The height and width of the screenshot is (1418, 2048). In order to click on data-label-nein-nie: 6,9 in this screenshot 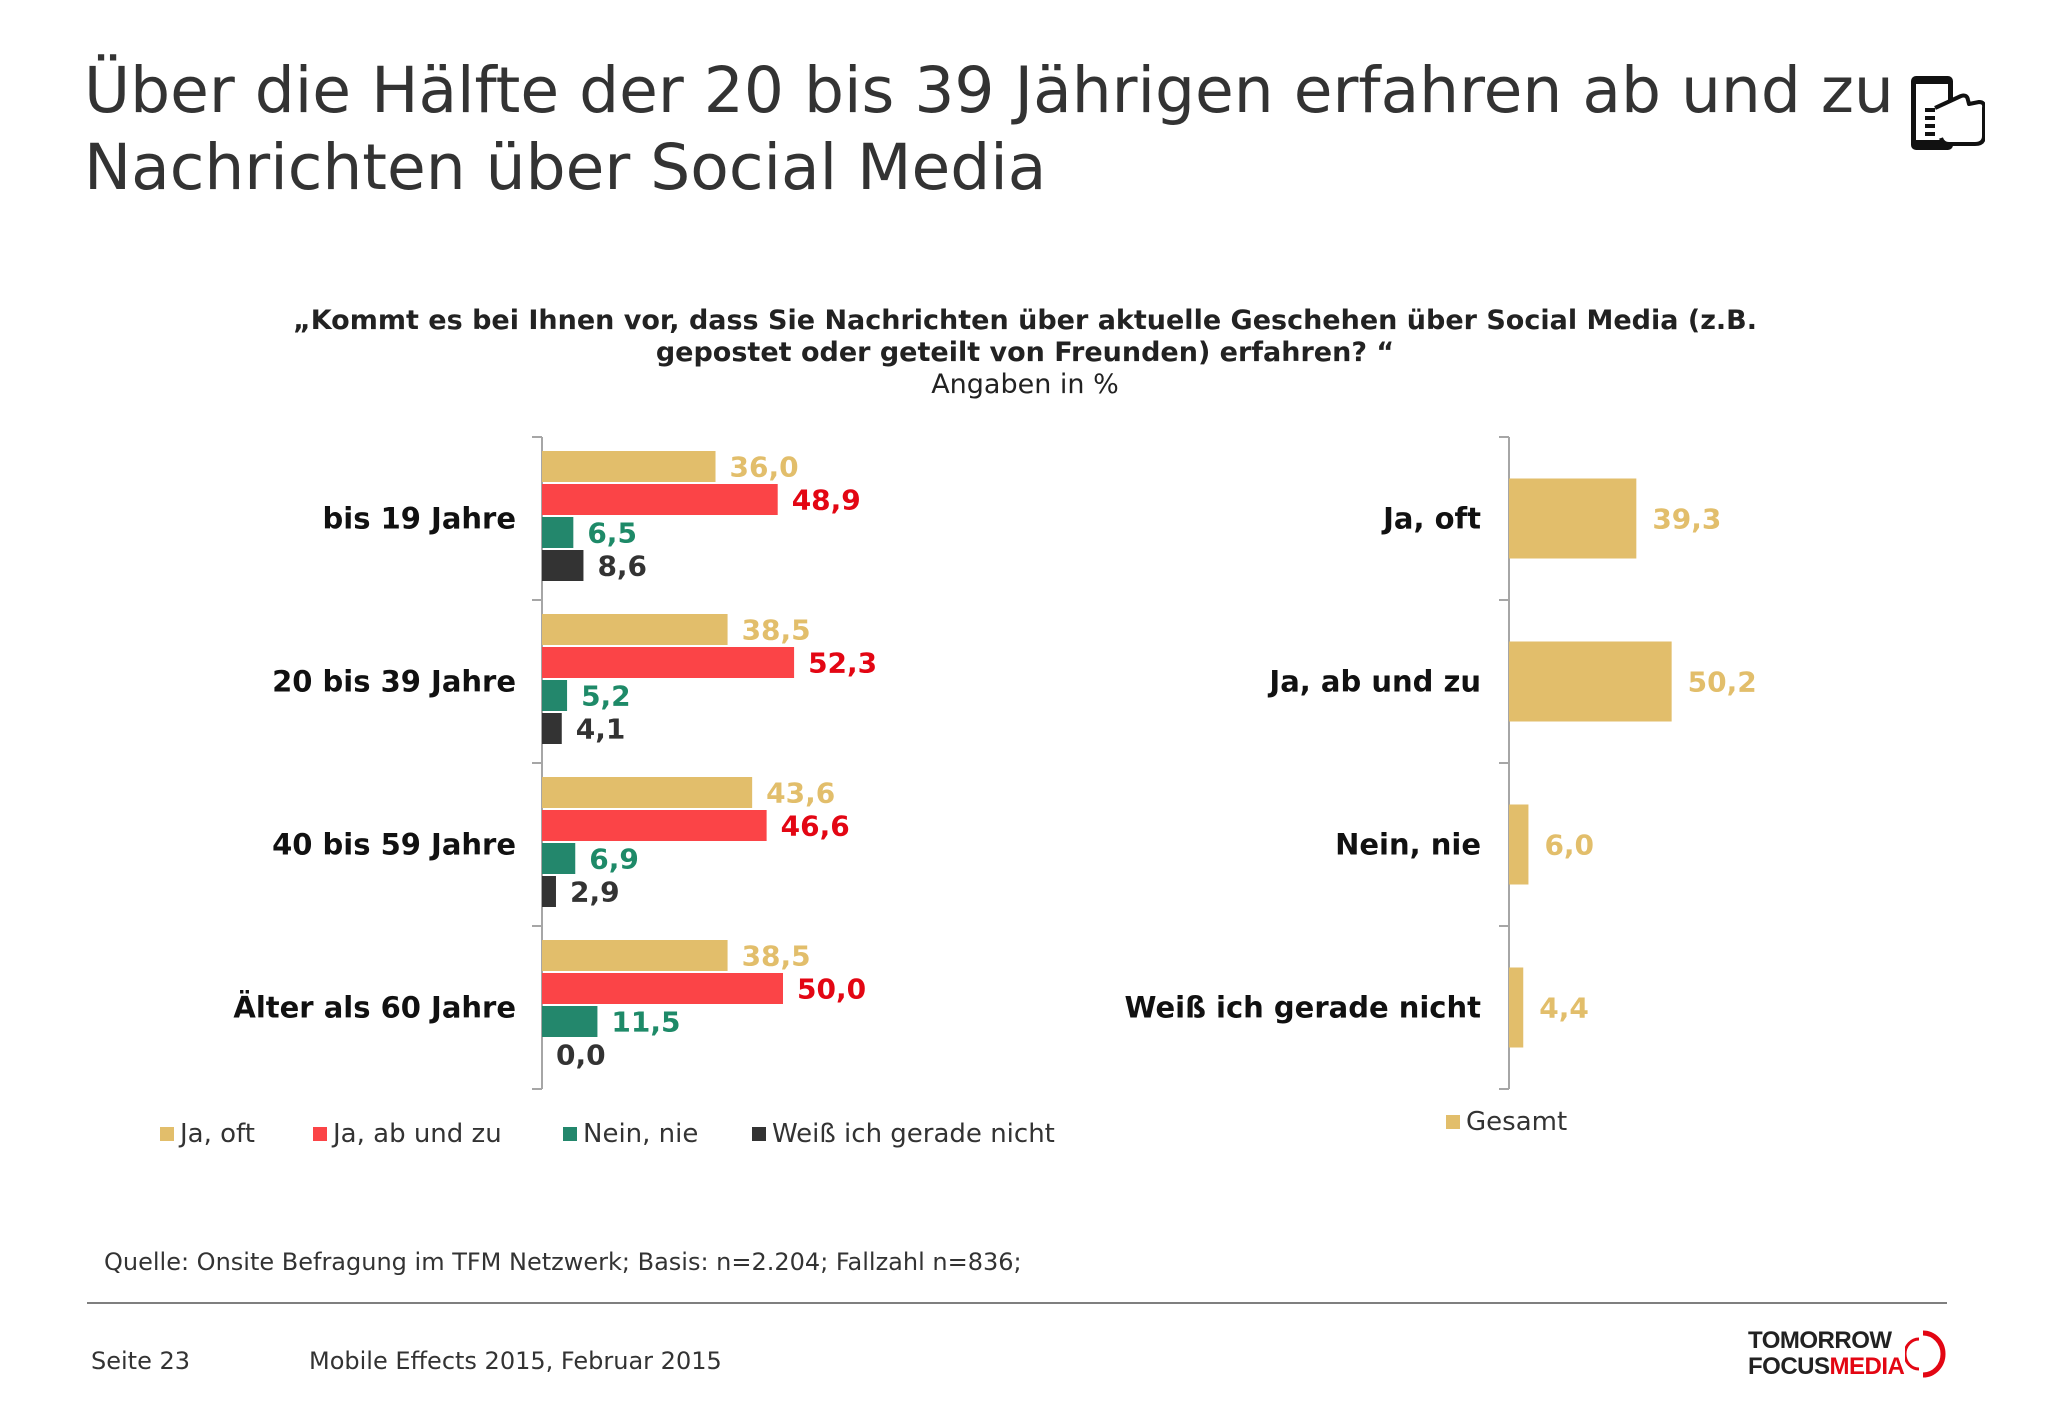, I will do `click(614, 859)`.